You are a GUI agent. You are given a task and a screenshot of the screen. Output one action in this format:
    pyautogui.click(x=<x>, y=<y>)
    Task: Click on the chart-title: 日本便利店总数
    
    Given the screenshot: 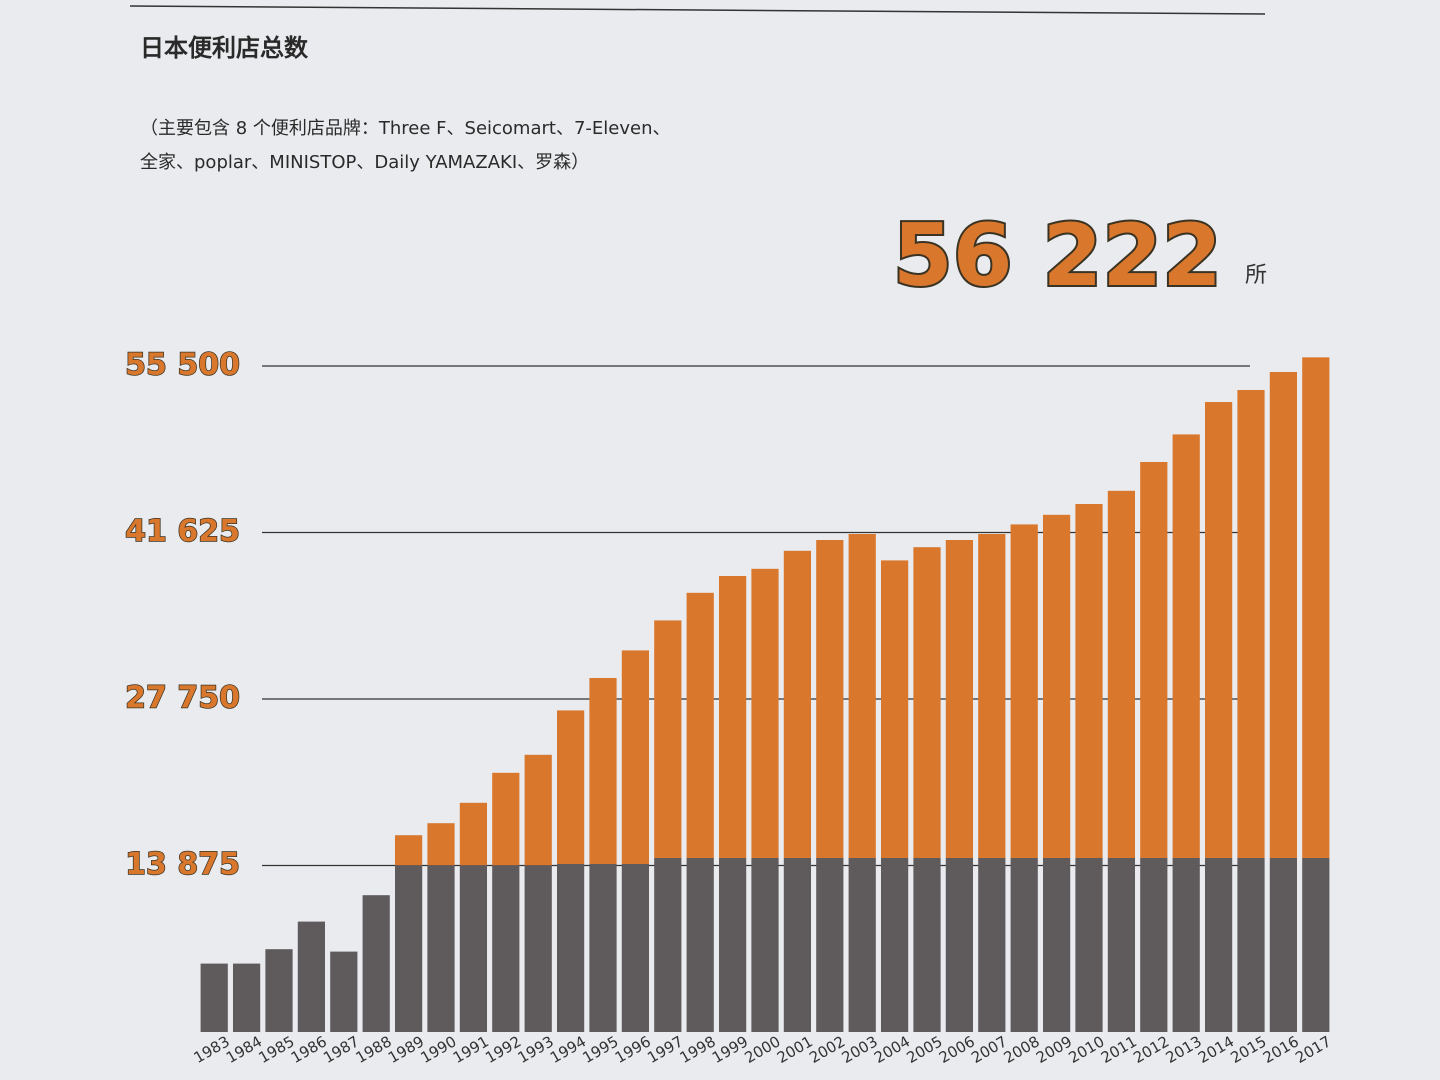 What is the action you would take?
    pyautogui.click(x=224, y=48)
    